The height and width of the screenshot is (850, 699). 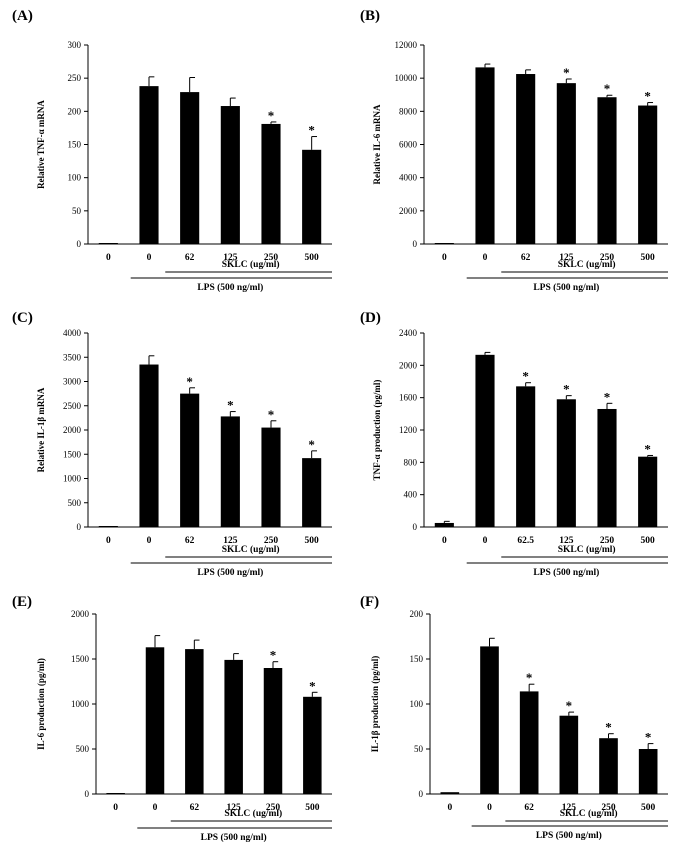 What do you see at coordinates (408, 365) in the screenshot?
I see `y-tick-label: 2000` at bounding box center [408, 365].